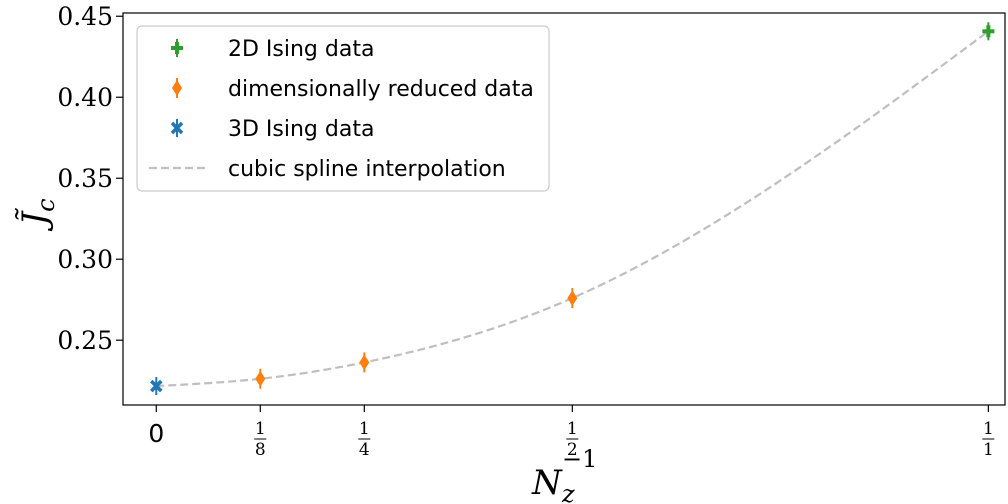 The width and height of the screenshot is (1008, 504). I want to click on legend-box, so click(343, 108).